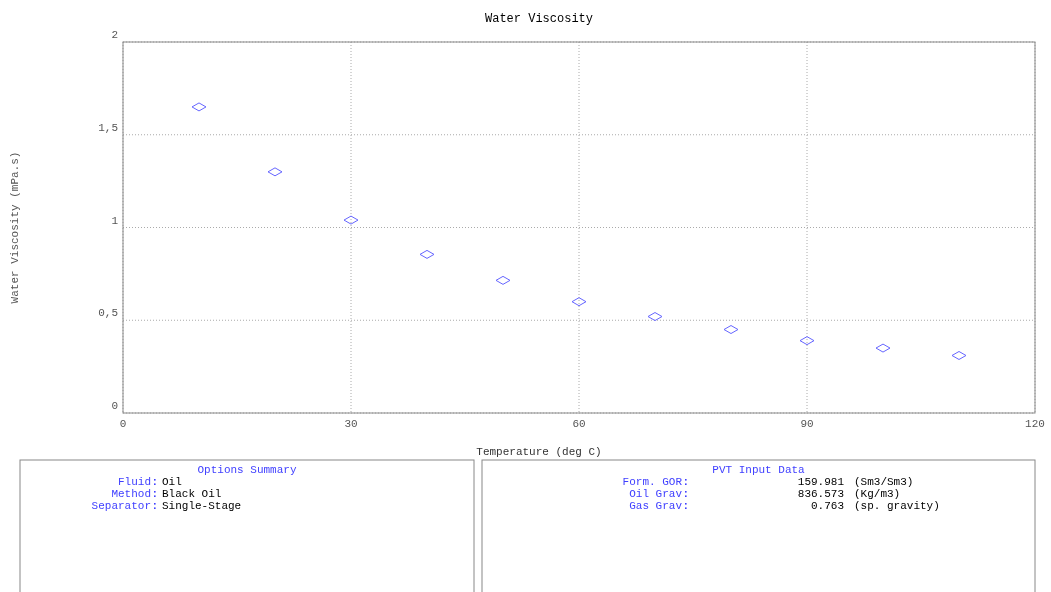 This screenshot has height=592, width=1051. What do you see at coordinates (114, 35) in the screenshot?
I see `y-tick-label: 2` at bounding box center [114, 35].